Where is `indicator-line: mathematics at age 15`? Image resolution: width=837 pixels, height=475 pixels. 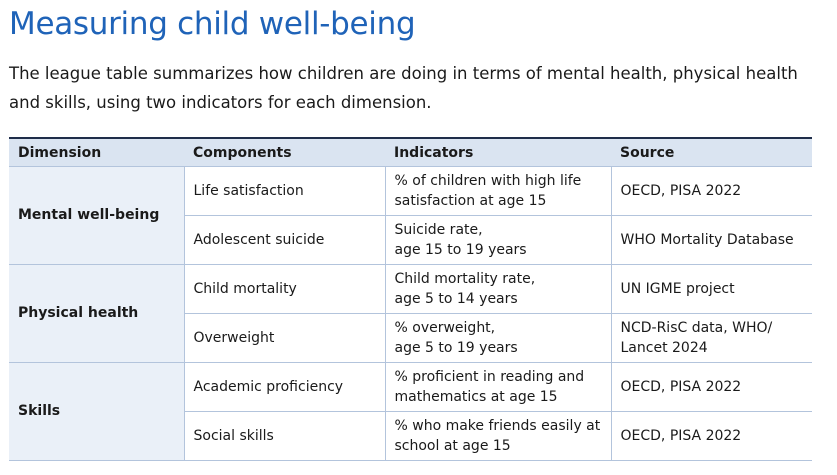 indicator-line: mathematics at age 15 is located at coordinates (476, 396).